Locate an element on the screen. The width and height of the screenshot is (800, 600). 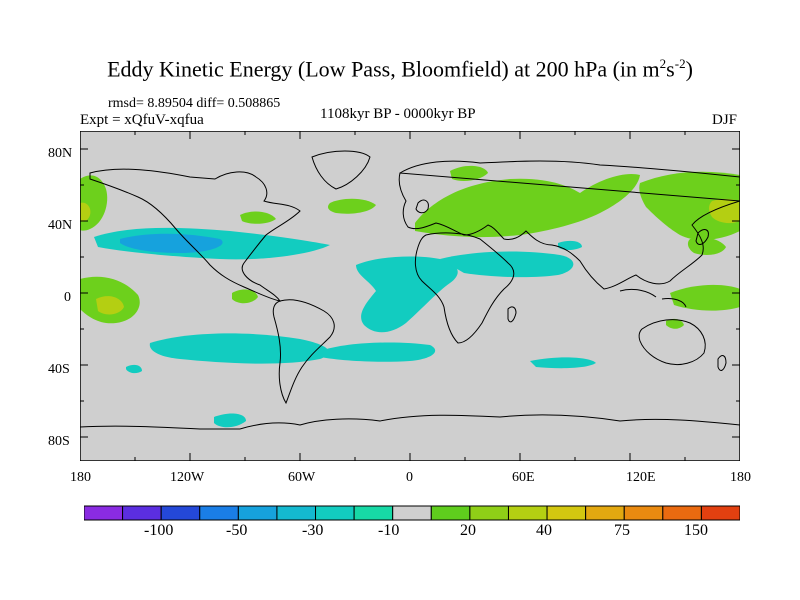
eurasia-coastline is located at coordinates (569, 225).